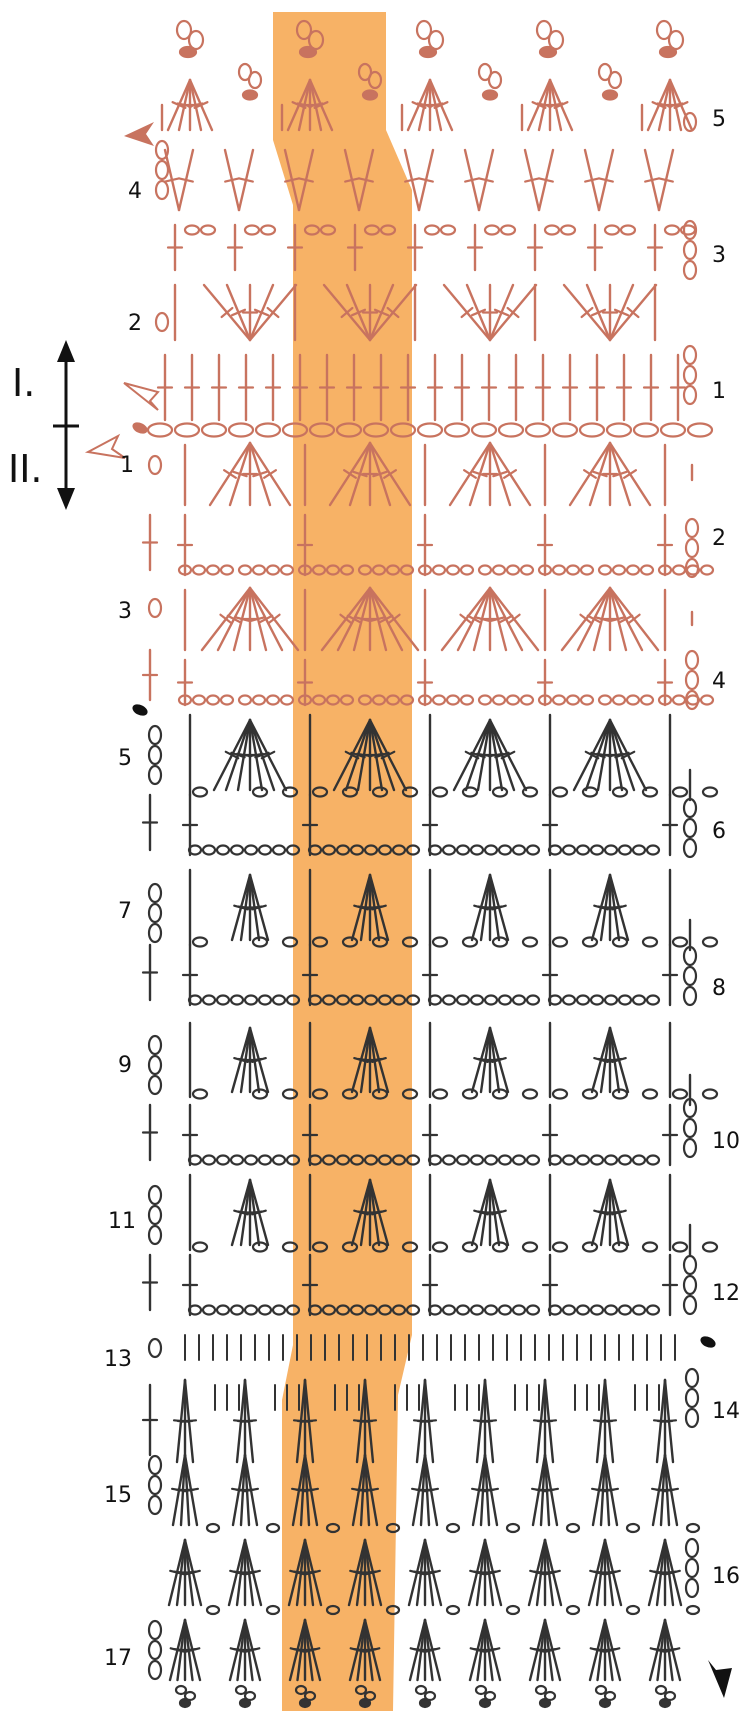 The height and width of the screenshot is (1711, 746). Describe the element at coordinates (726, 1576) in the screenshot. I see `row-number-part-two: 16` at that location.